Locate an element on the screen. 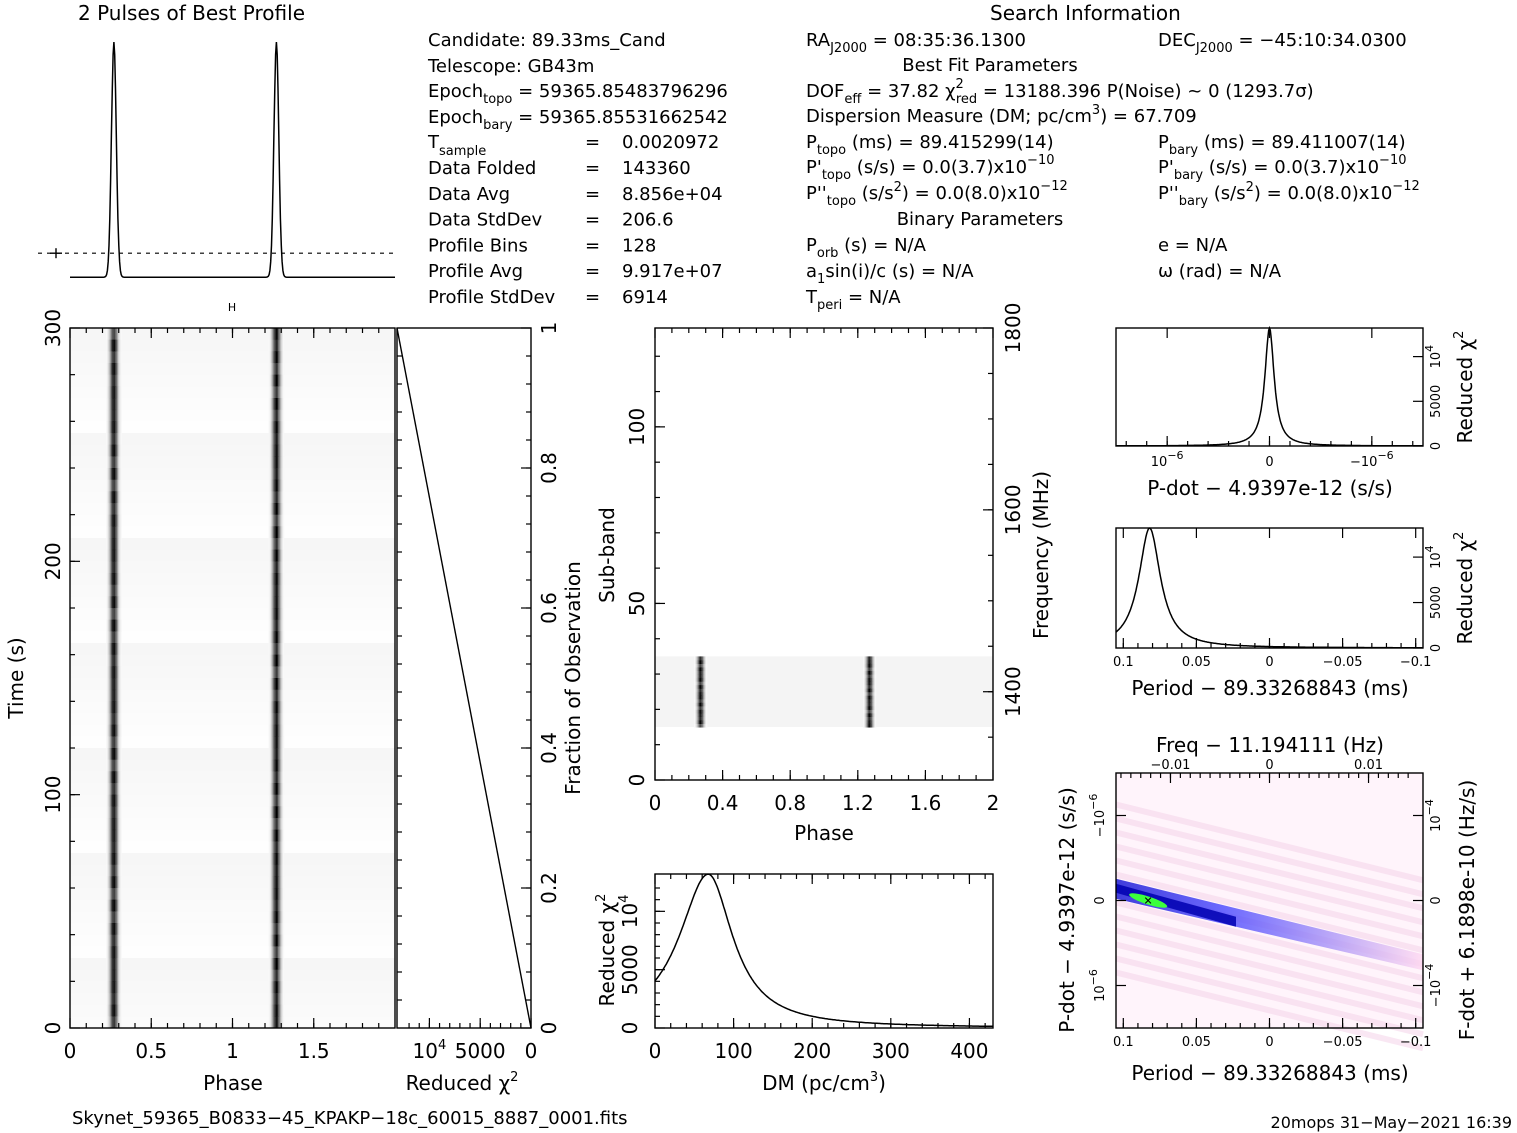  pp-plane-streak is located at coordinates (1269, 940).